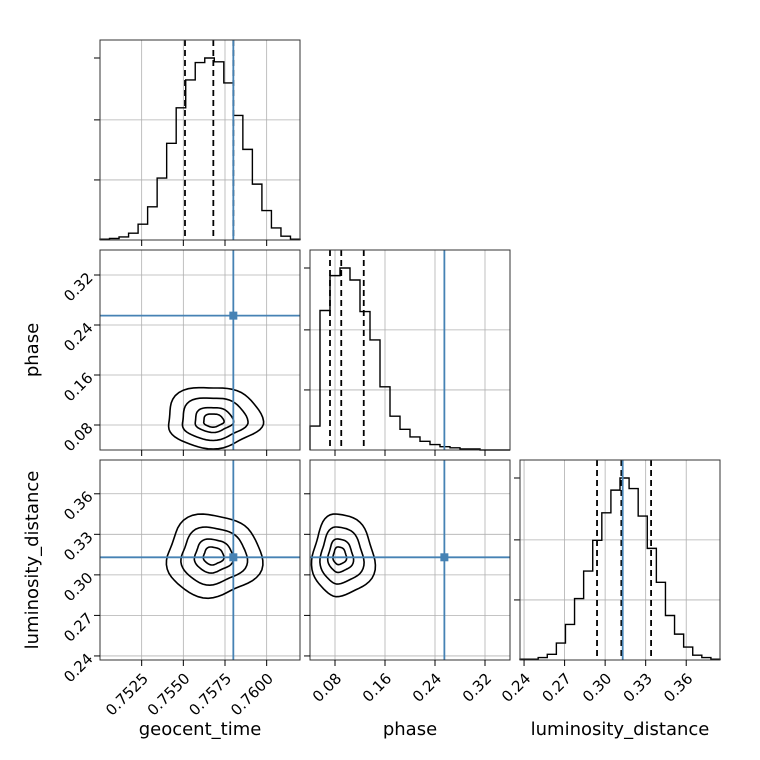 Image resolution: width=760 pixels, height=760 pixels. I want to click on panel-luminosity_distance-hist-bg, so click(620, 560).